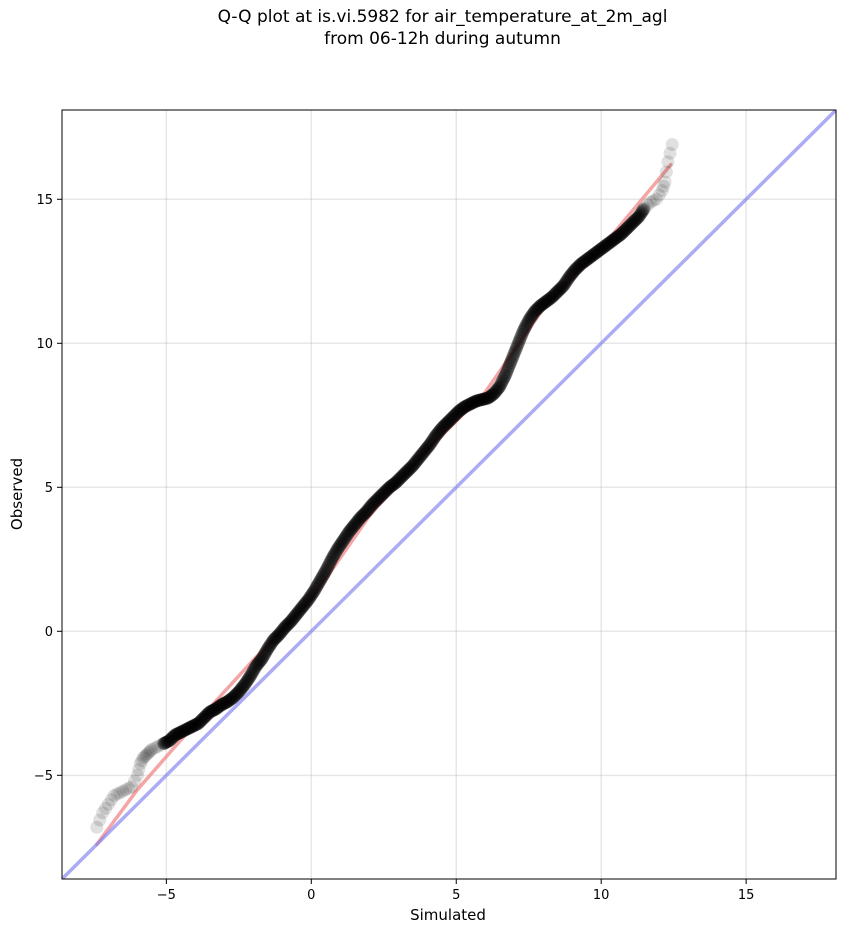 Image resolution: width=845 pixels, height=934 pixels. Describe the element at coordinates (442, 39) in the screenshot. I see `chart-title-line-2: from 06-12h during autumn` at that location.